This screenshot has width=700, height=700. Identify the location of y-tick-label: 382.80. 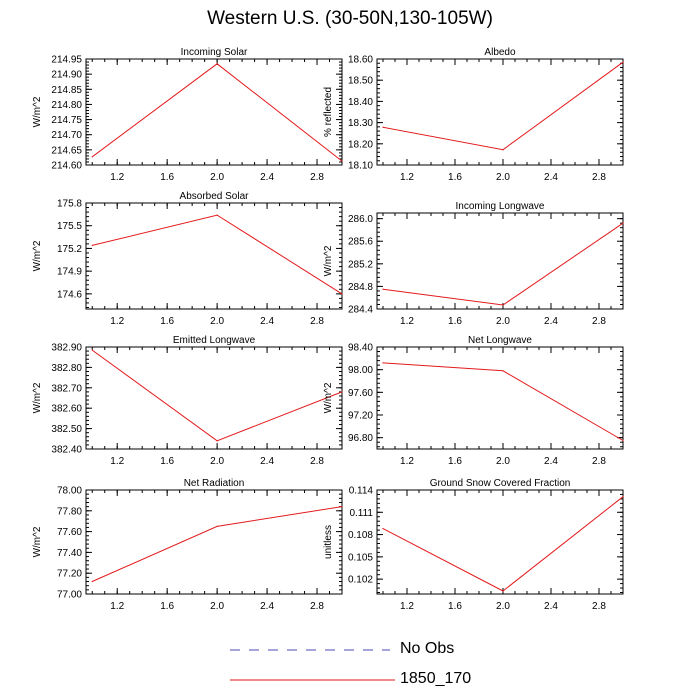
(66, 368).